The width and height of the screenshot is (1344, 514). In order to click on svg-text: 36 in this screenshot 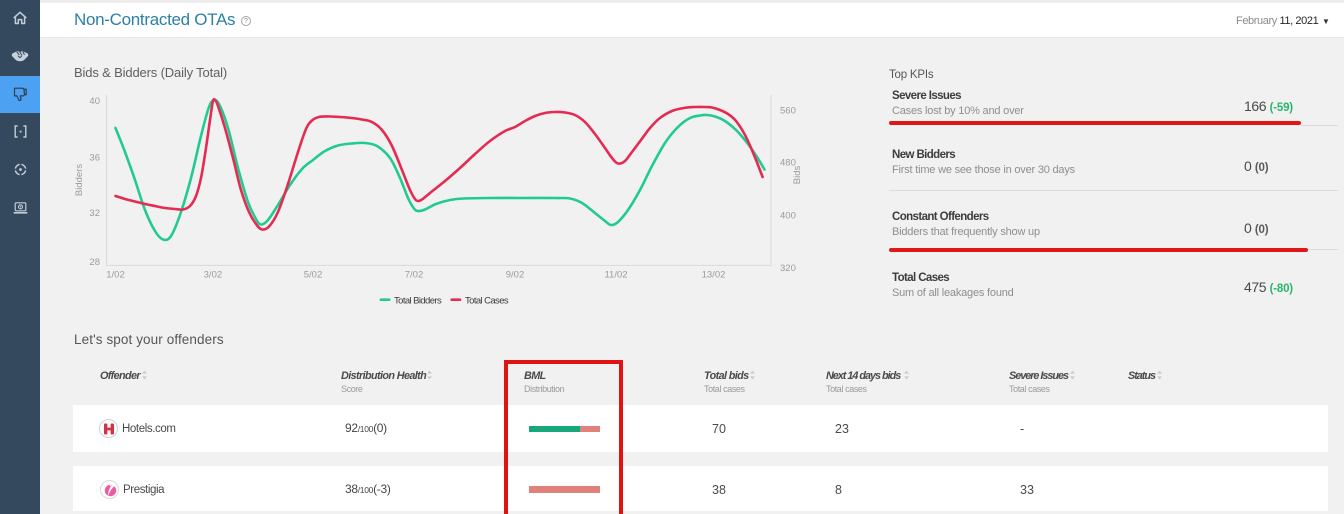, I will do `click(94, 157)`.